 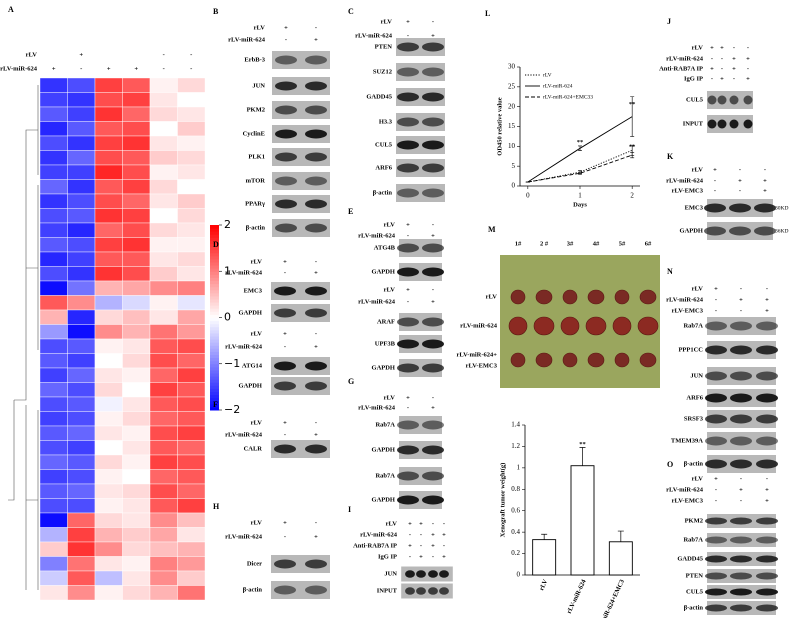 I want to click on panel-letter: H, so click(x=216, y=506).